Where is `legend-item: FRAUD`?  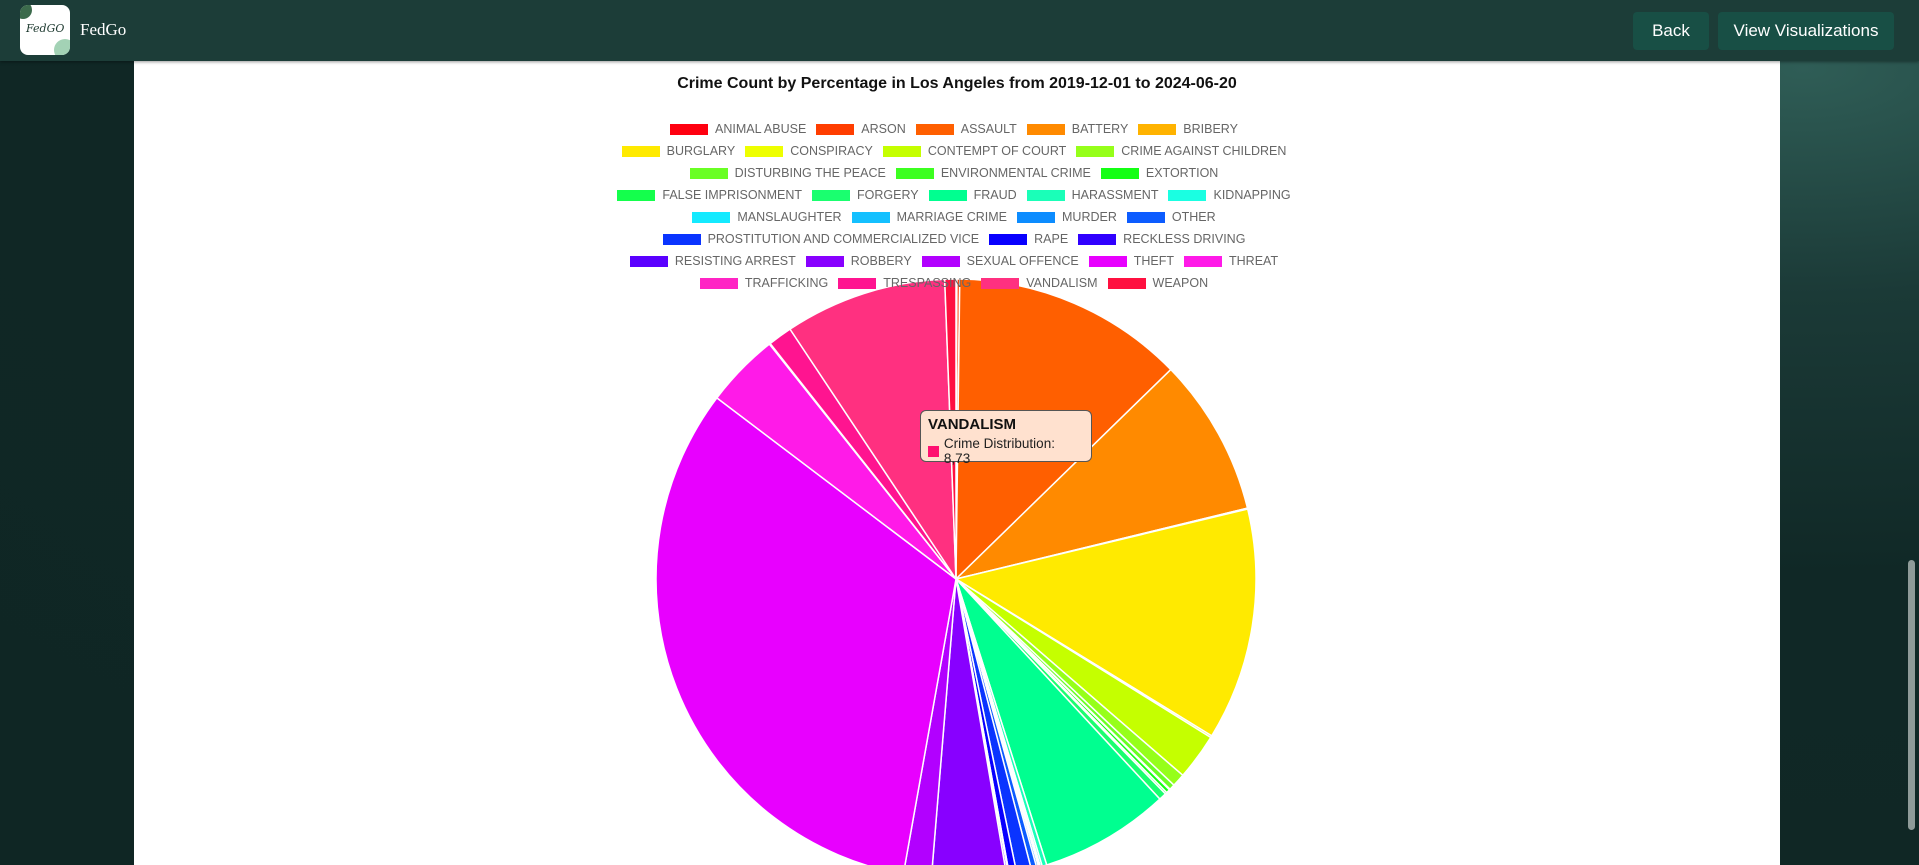 legend-item: FRAUD is located at coordinates (972, 195).